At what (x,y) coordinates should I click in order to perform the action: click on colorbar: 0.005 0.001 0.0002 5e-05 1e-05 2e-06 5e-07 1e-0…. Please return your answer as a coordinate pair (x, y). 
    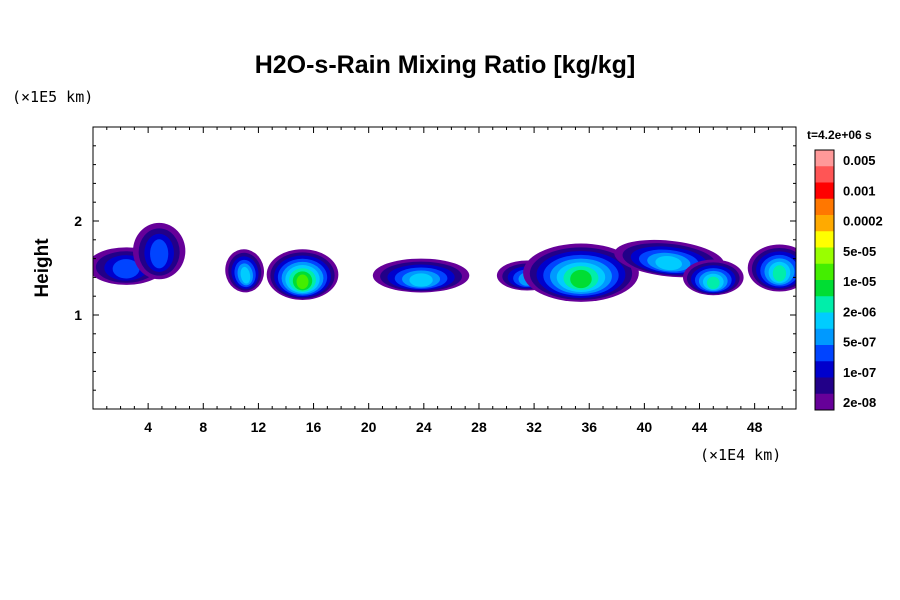
    Looking at the image, I should click on (848, 280).